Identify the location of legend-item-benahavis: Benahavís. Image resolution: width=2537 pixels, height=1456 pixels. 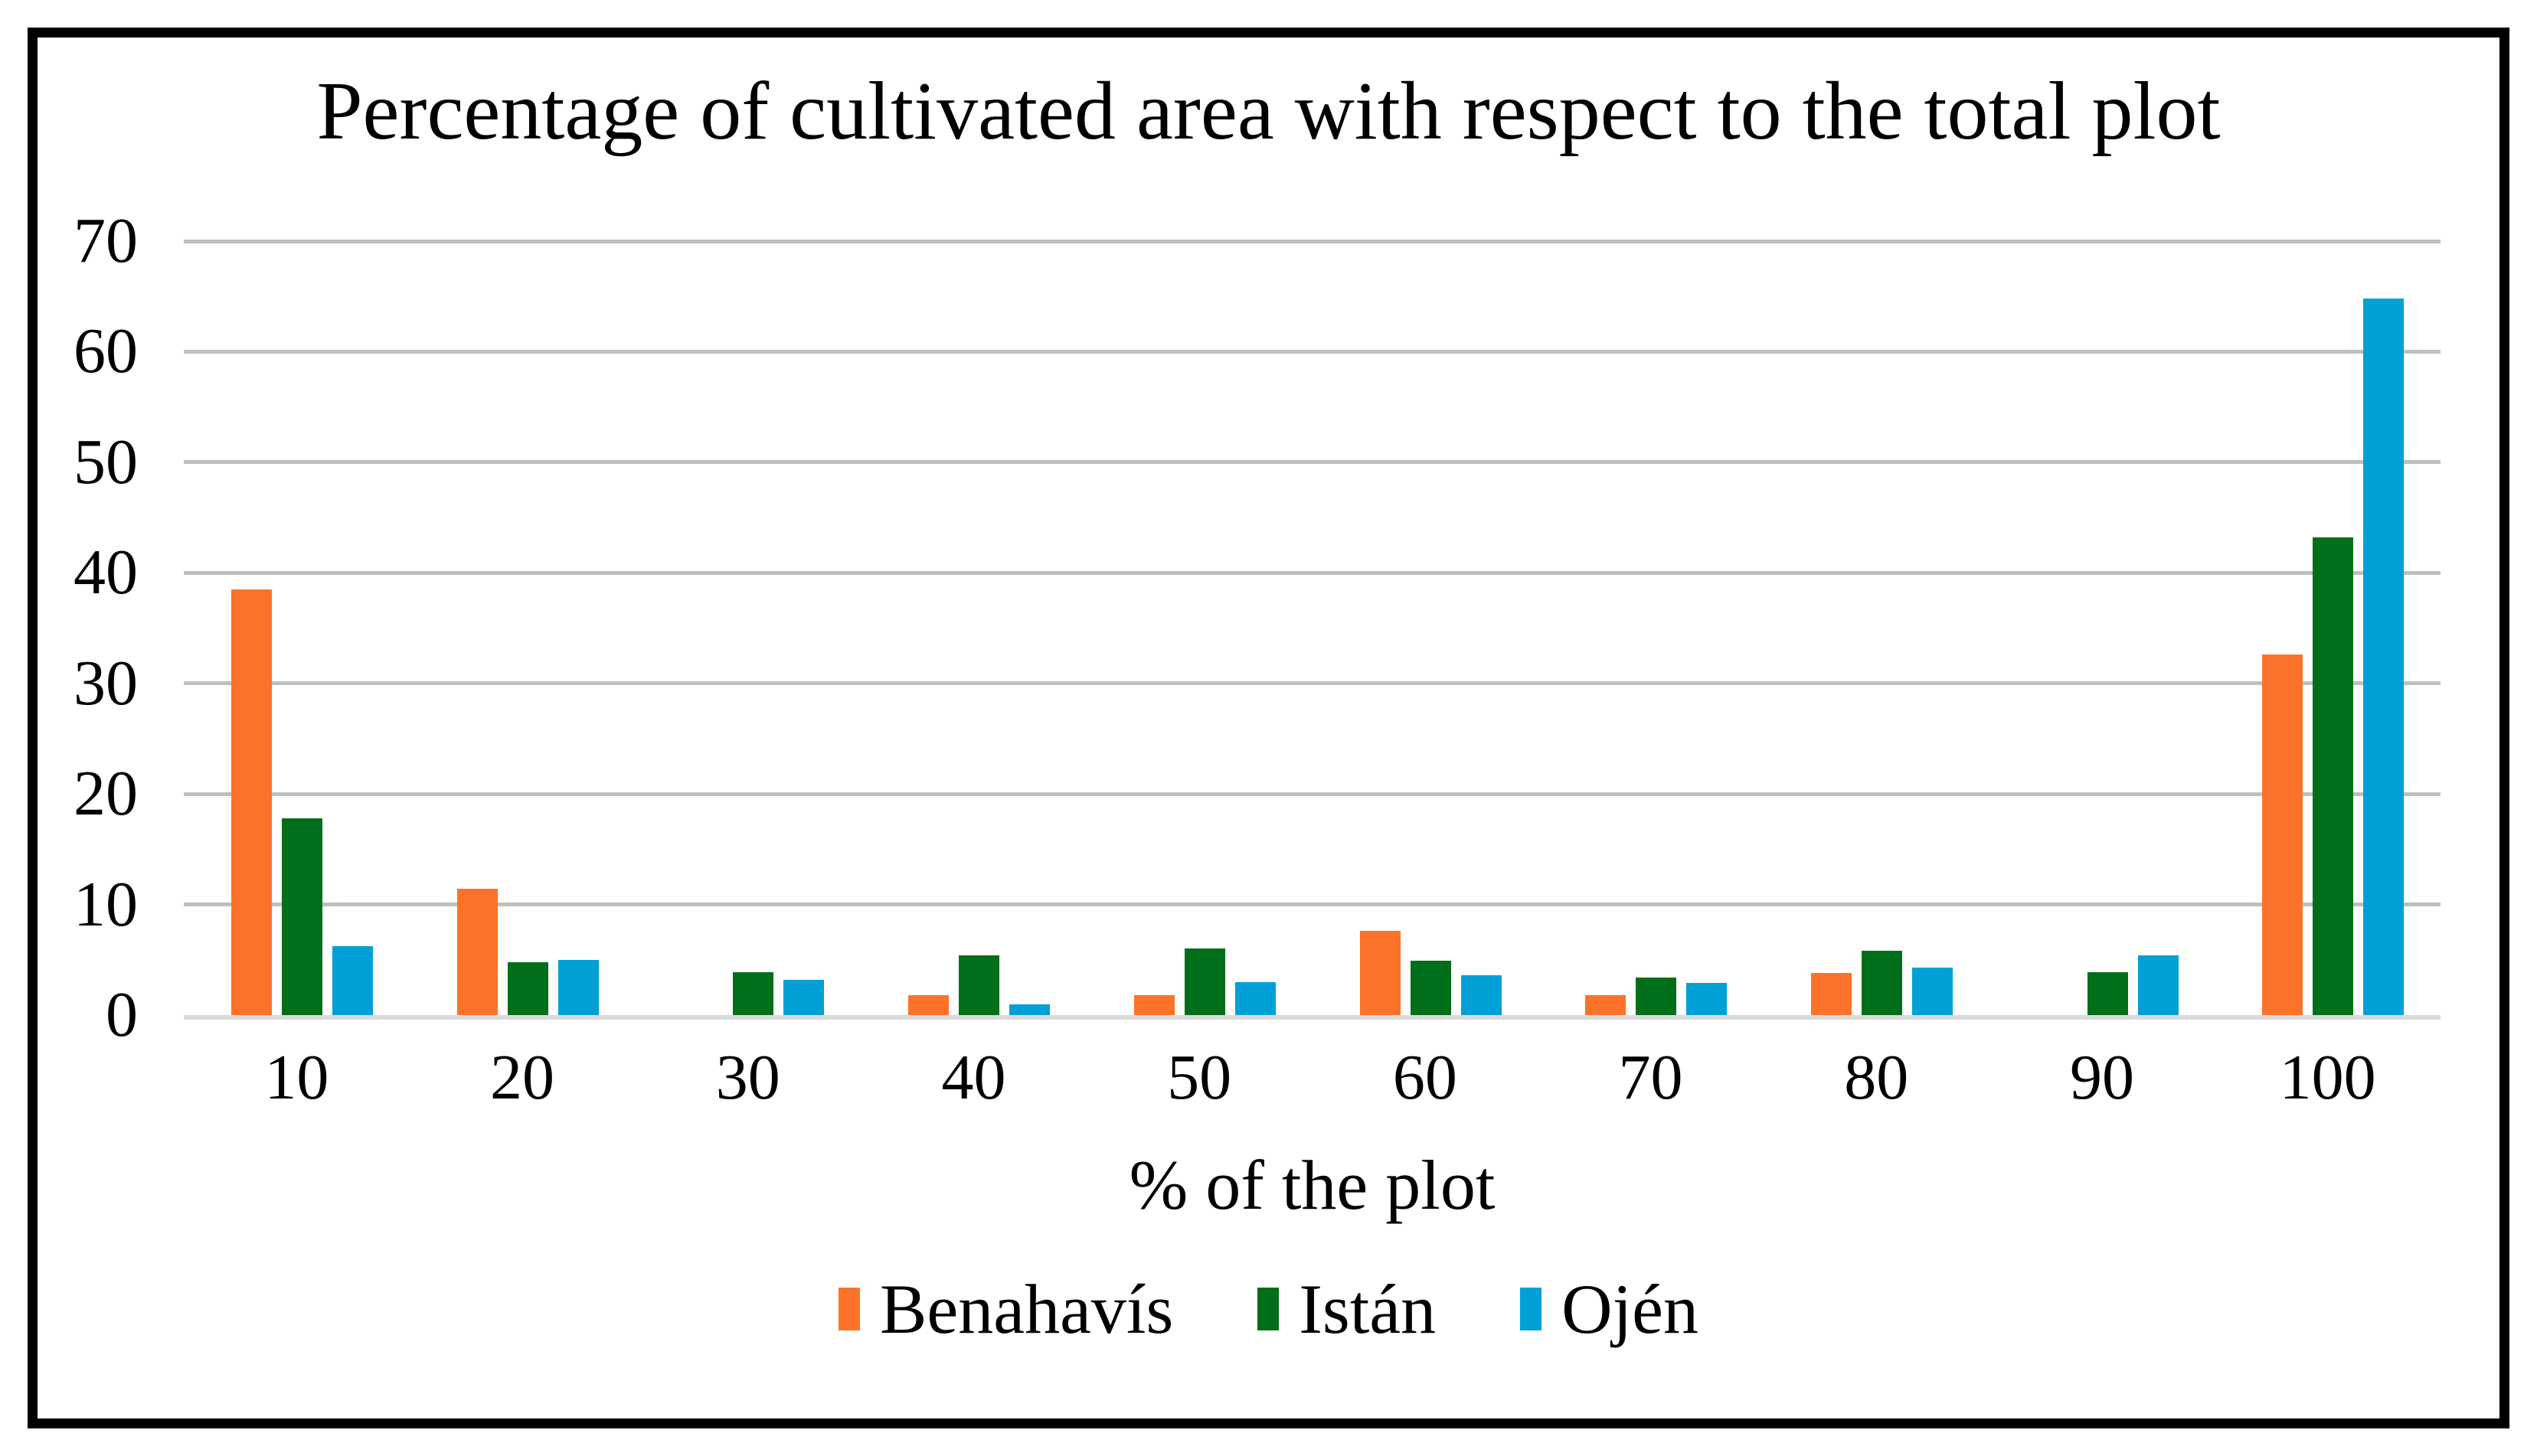
(1006, 1309).